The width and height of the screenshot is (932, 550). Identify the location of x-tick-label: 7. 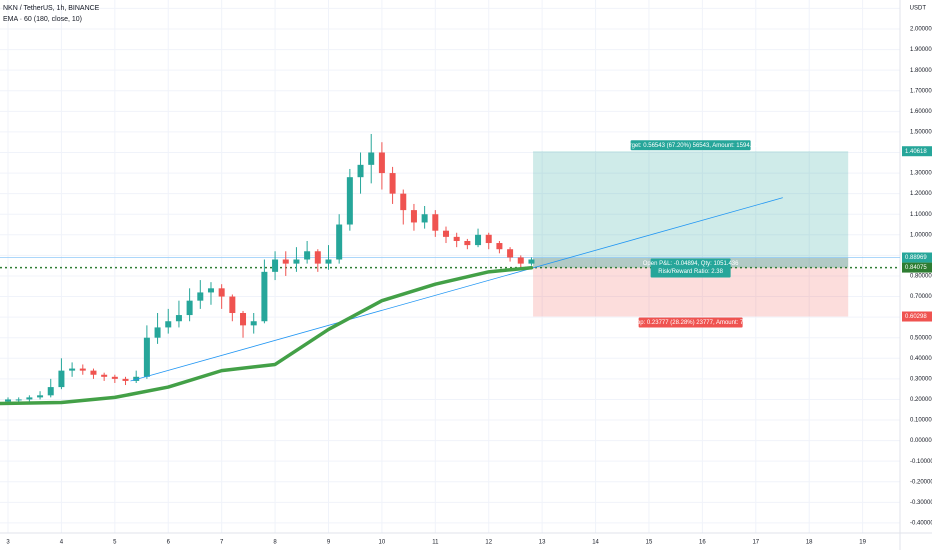
(222, 543).